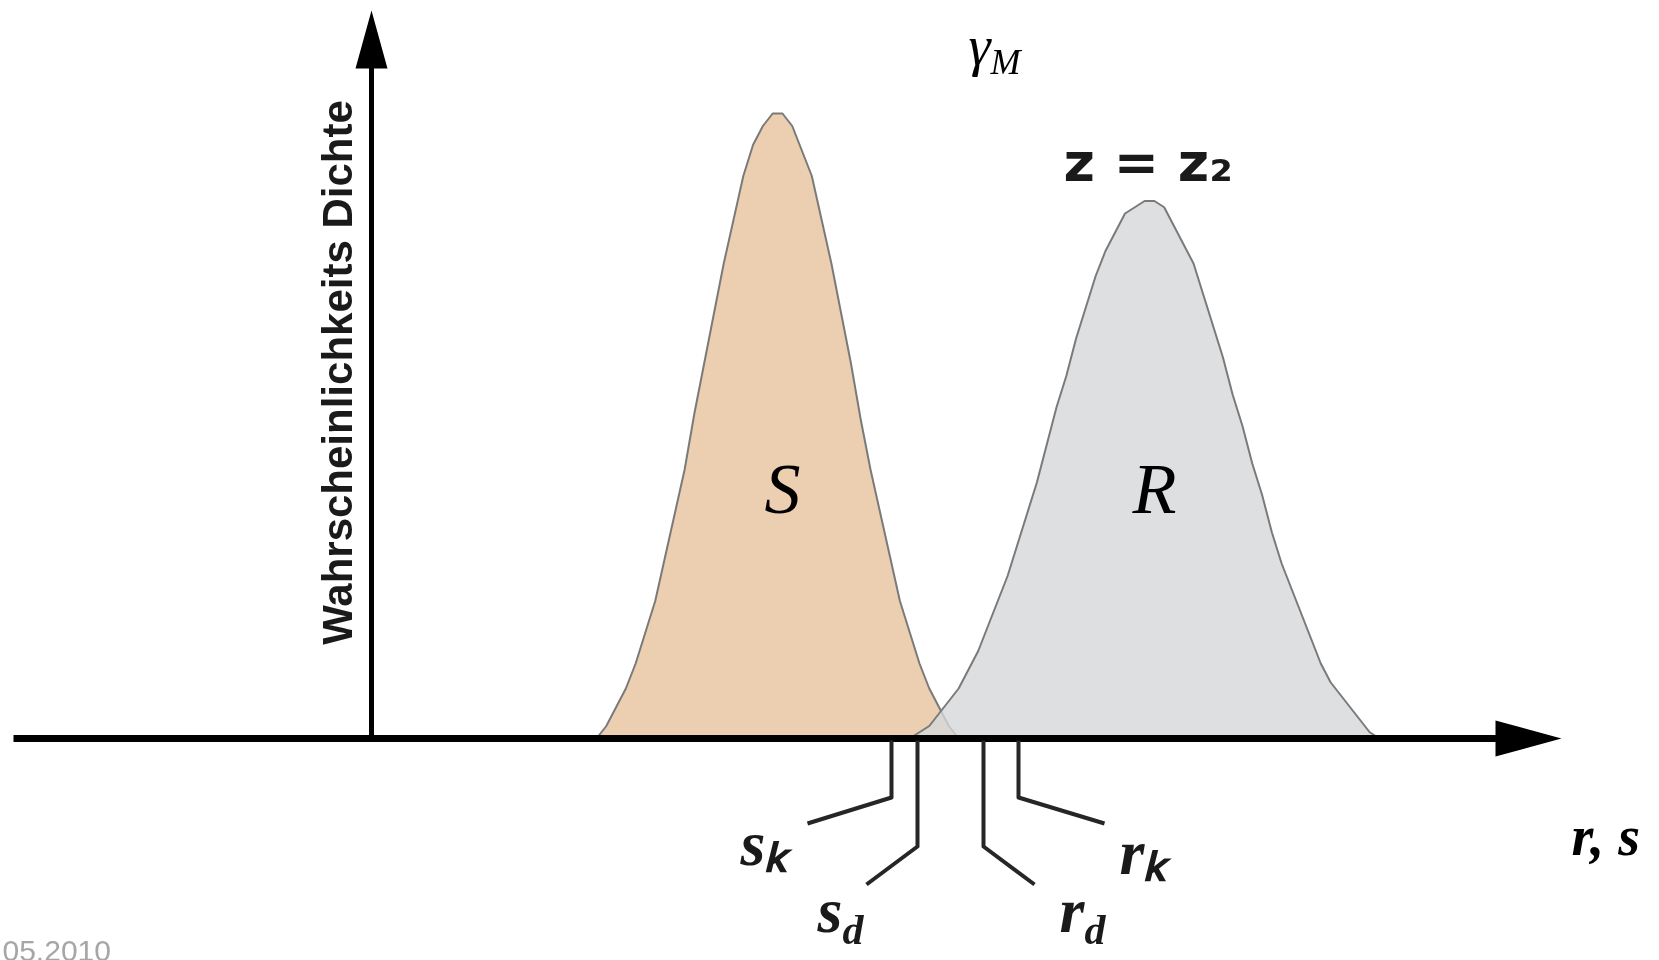 The width and height of the screenshot is (1659, 960). Describe the element at coordinates (1148, 162) in the screenshot. I see `annotation: z = z₂` at that location.